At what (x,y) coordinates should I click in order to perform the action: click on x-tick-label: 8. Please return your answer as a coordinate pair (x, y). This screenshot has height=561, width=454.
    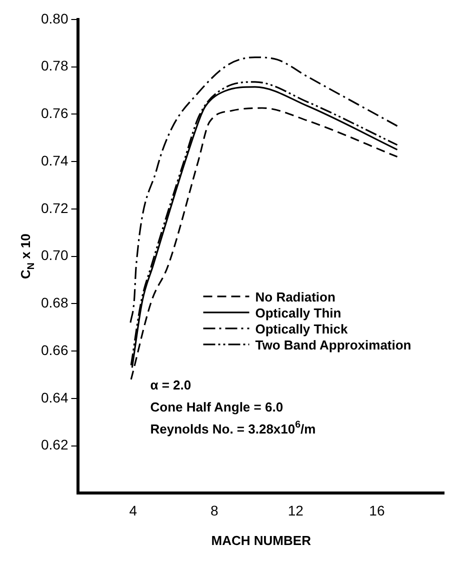
    Looking at the image, I should click on (214, 510).